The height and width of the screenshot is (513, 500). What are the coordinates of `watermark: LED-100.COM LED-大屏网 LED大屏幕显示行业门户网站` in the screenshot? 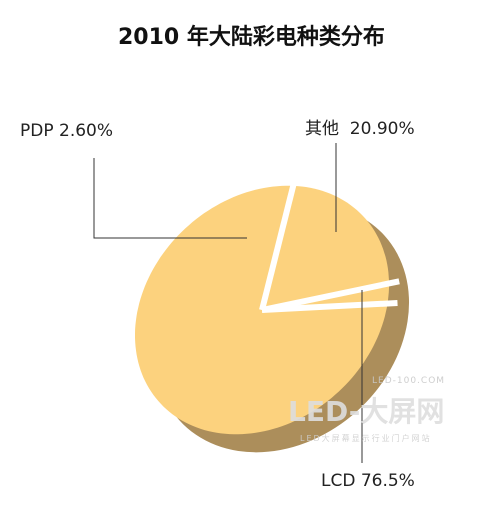 It's located at (366, 409).